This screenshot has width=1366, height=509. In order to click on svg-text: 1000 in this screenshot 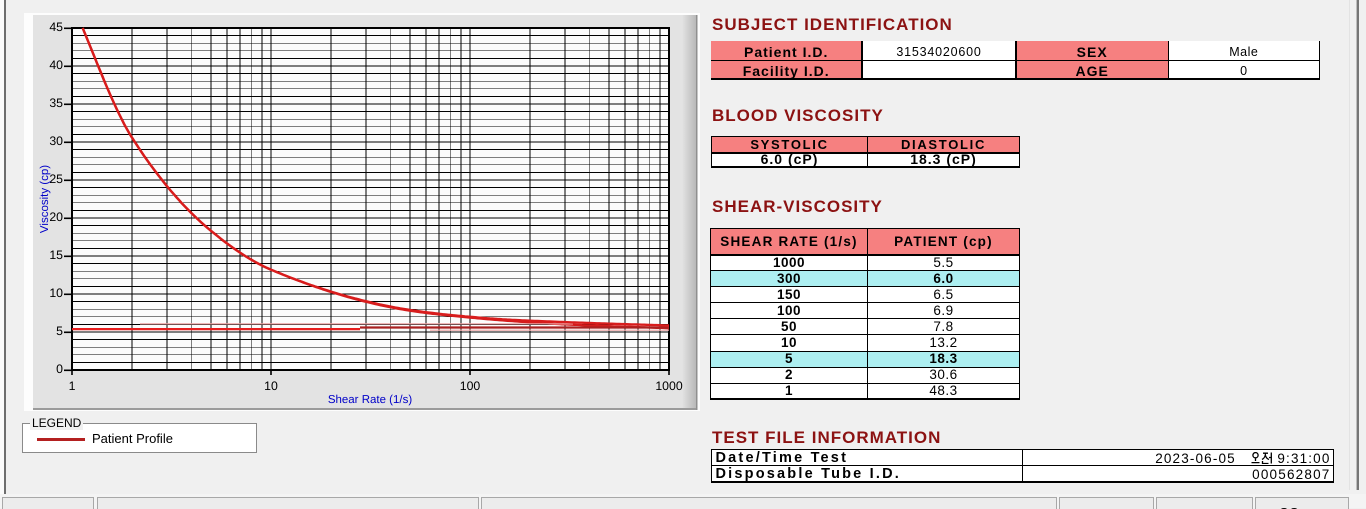, I will do `click(669, 386)`.